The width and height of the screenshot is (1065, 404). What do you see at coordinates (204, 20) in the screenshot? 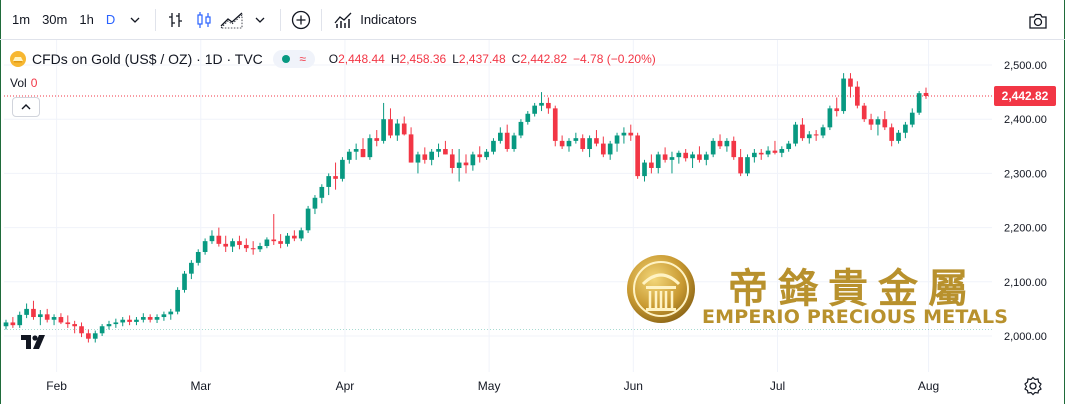
I see `candle-style-icon` at bounding box center [204, 20].